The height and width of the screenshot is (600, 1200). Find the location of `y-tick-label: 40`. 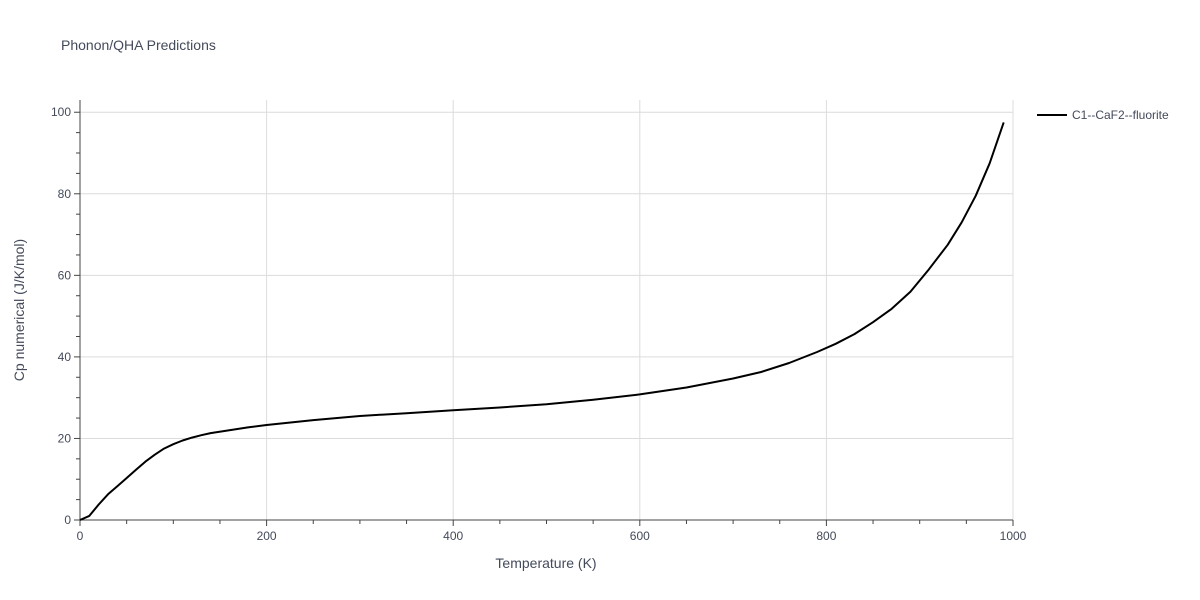

y-tick-label: 40 is located at coordinates (65, 357).